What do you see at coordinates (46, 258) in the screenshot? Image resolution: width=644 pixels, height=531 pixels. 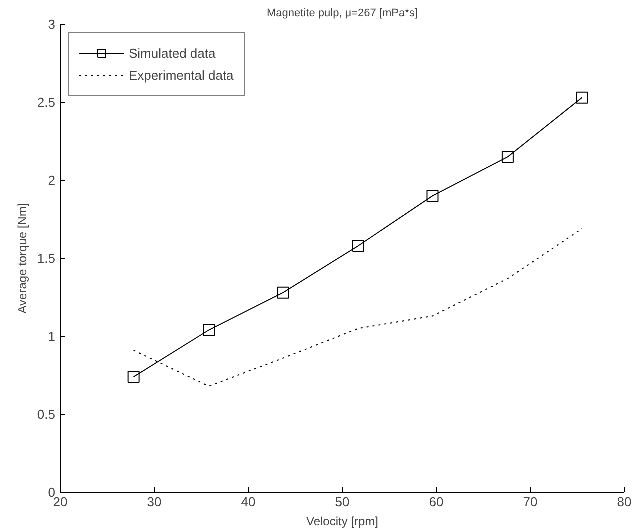 I see `y-tick-label: 1.5` at bounding box center [46, 258].